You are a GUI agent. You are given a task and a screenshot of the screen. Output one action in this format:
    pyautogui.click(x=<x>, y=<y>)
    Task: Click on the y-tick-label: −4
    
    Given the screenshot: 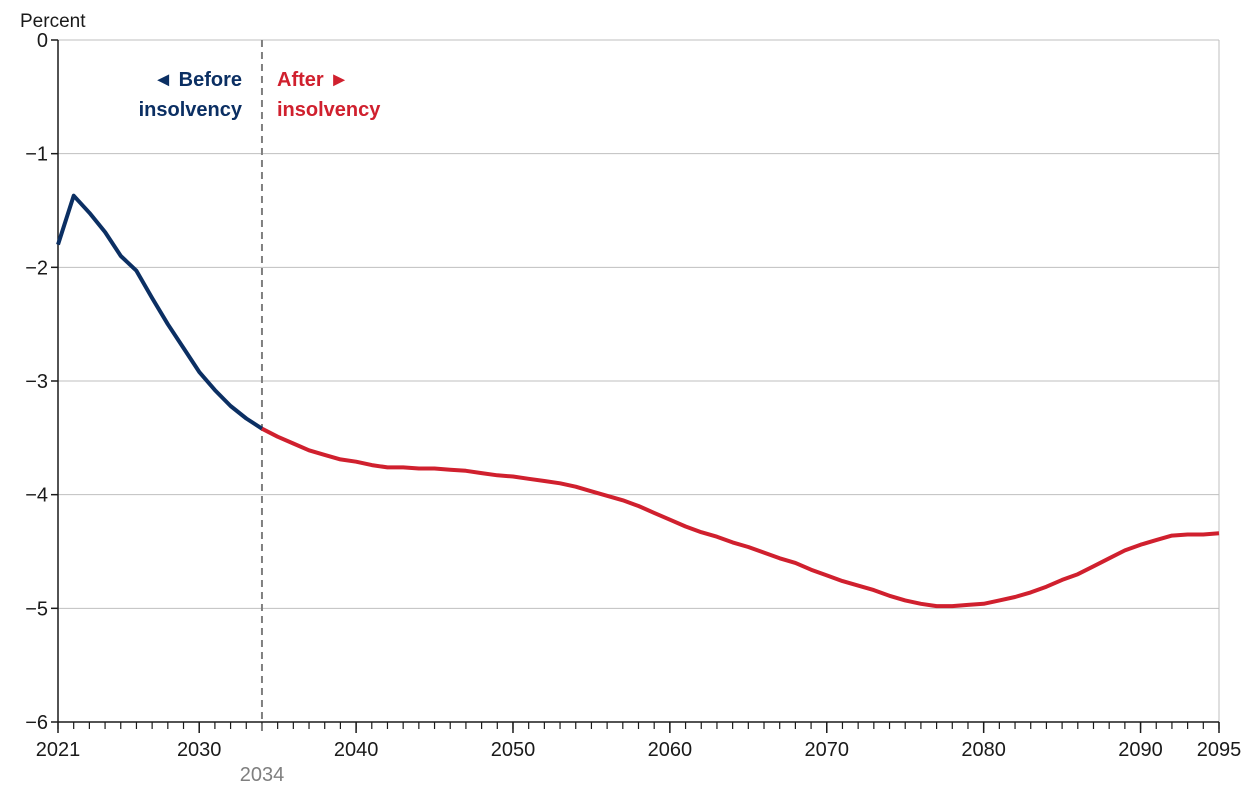 What is the action you would take?
    pyautogui.click(x=36, y=496)
    